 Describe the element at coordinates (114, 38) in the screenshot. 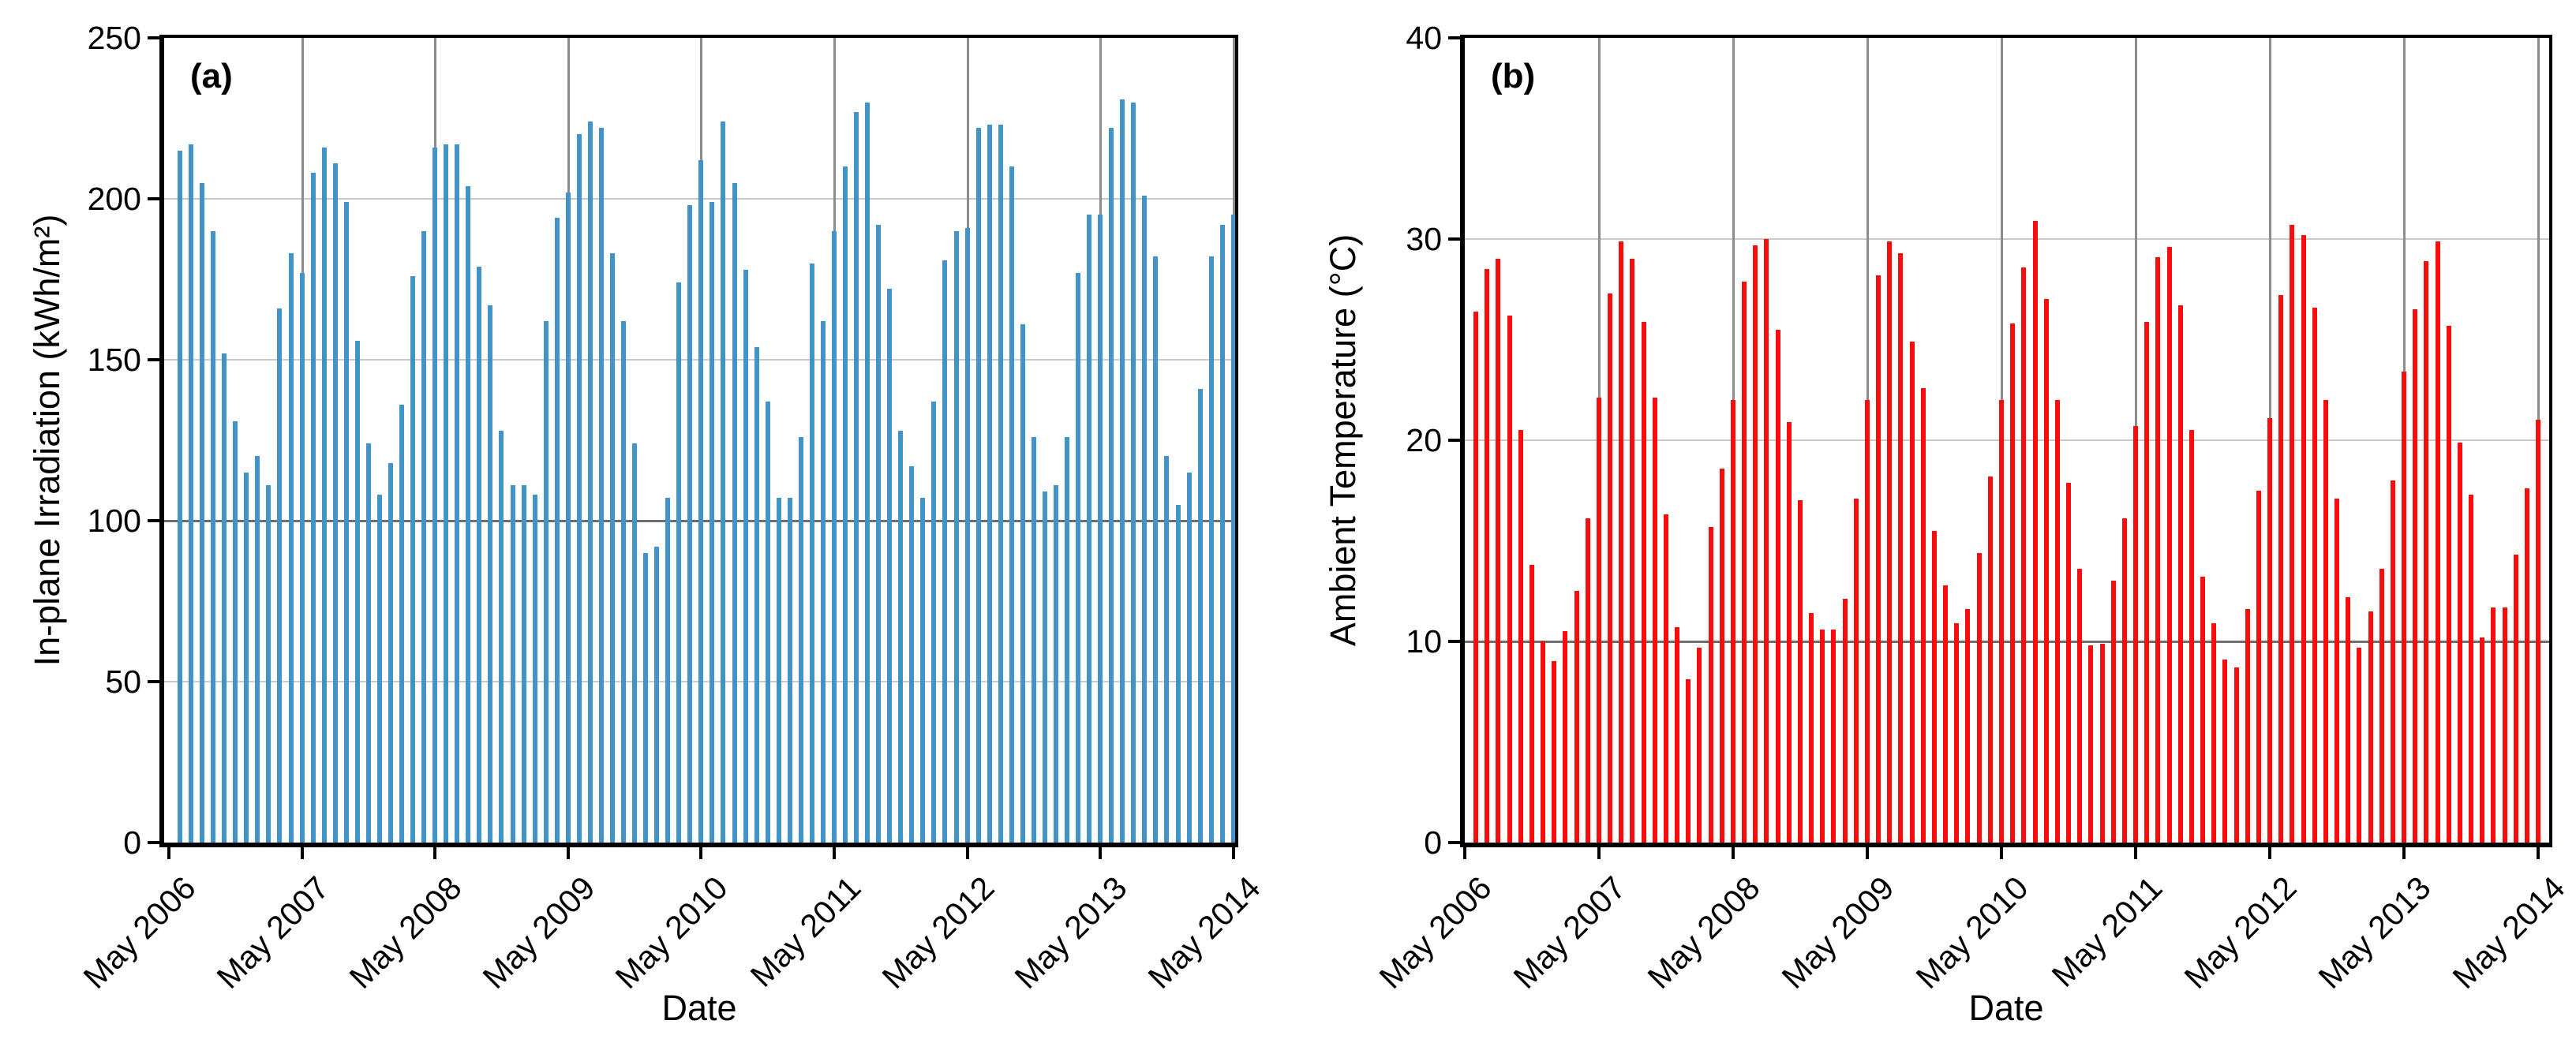

I see `y-tick-label: 250` at that location.